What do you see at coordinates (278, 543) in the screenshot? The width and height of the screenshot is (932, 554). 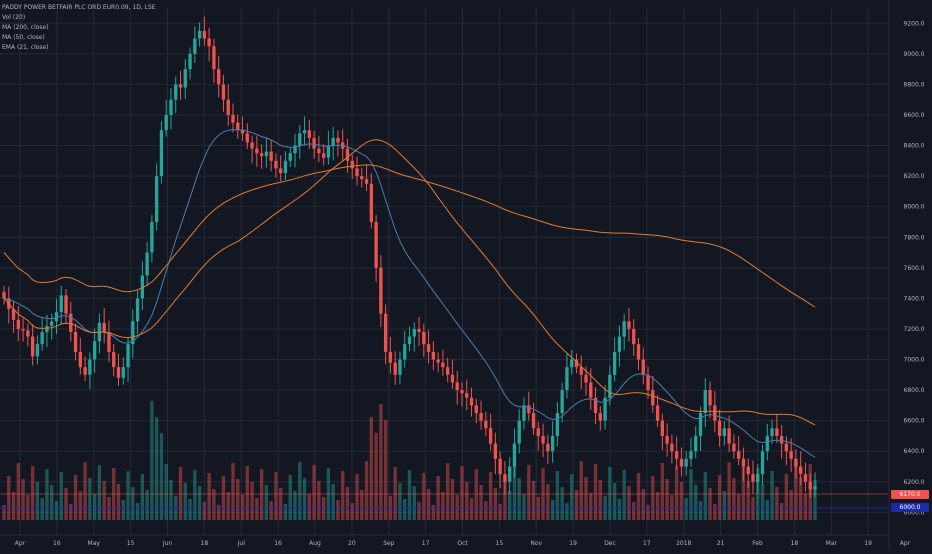 I see `x-tick-label: 16` at bounding box center [278, 543].